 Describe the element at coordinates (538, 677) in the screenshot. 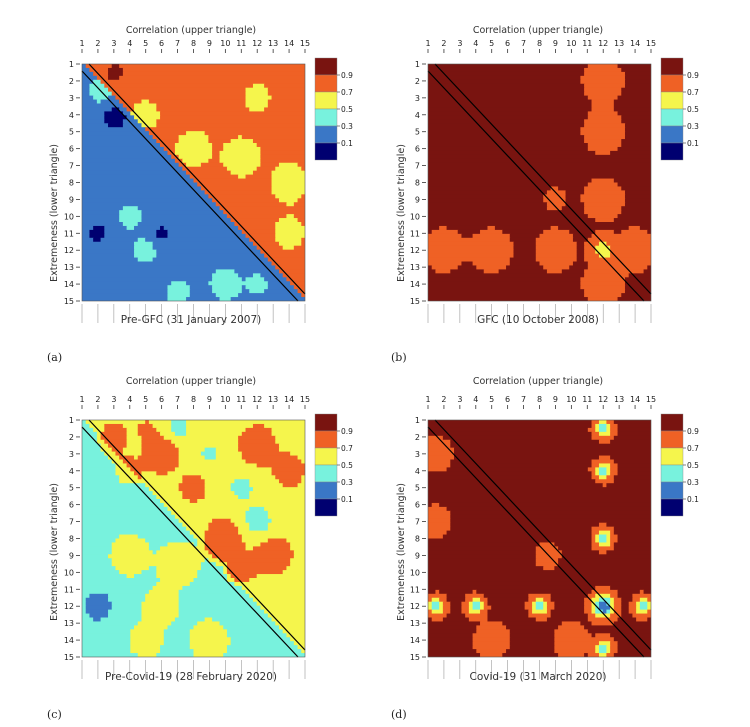

I see `panel-title: Covid-19 (31 March 2020)` at that location.